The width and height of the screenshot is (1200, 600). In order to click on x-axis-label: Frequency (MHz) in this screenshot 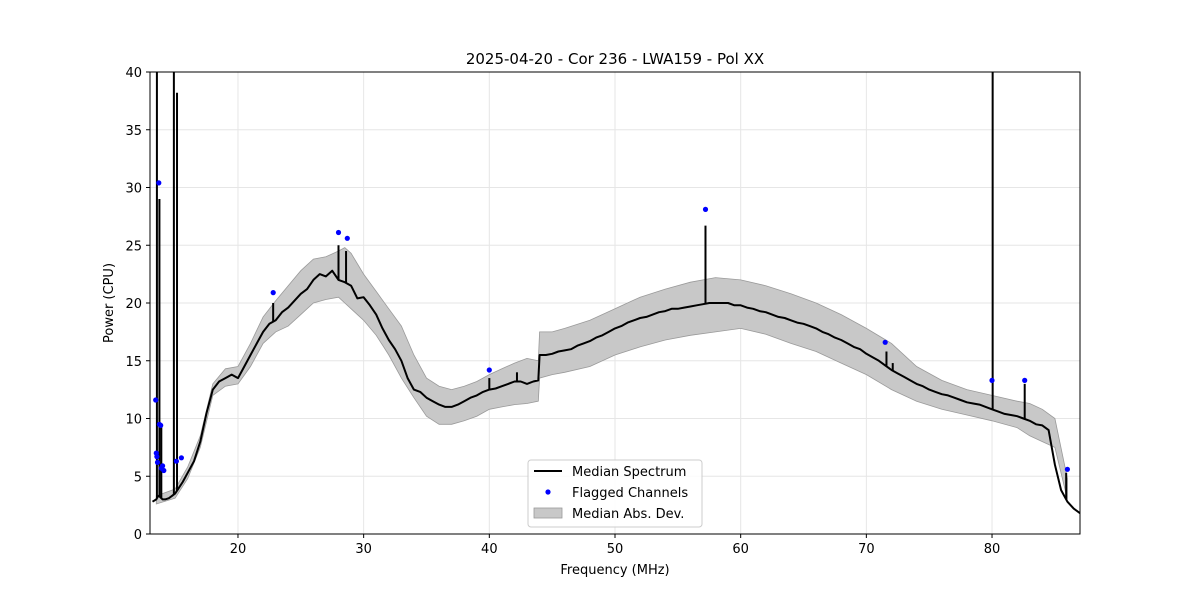, I will do `click(614, 570)`.